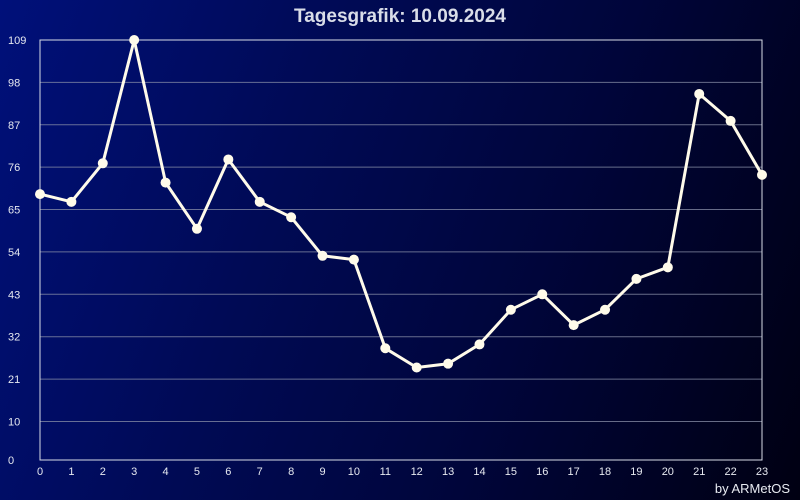 The height and width of the screenshot is (500, 800). I want to click on x-axis-ticks: 0 1 2 3 4 5 6 7 8 9 10 11 12 13 14 15 16 17 18 19 20 21 22 23, so click(402, 472).